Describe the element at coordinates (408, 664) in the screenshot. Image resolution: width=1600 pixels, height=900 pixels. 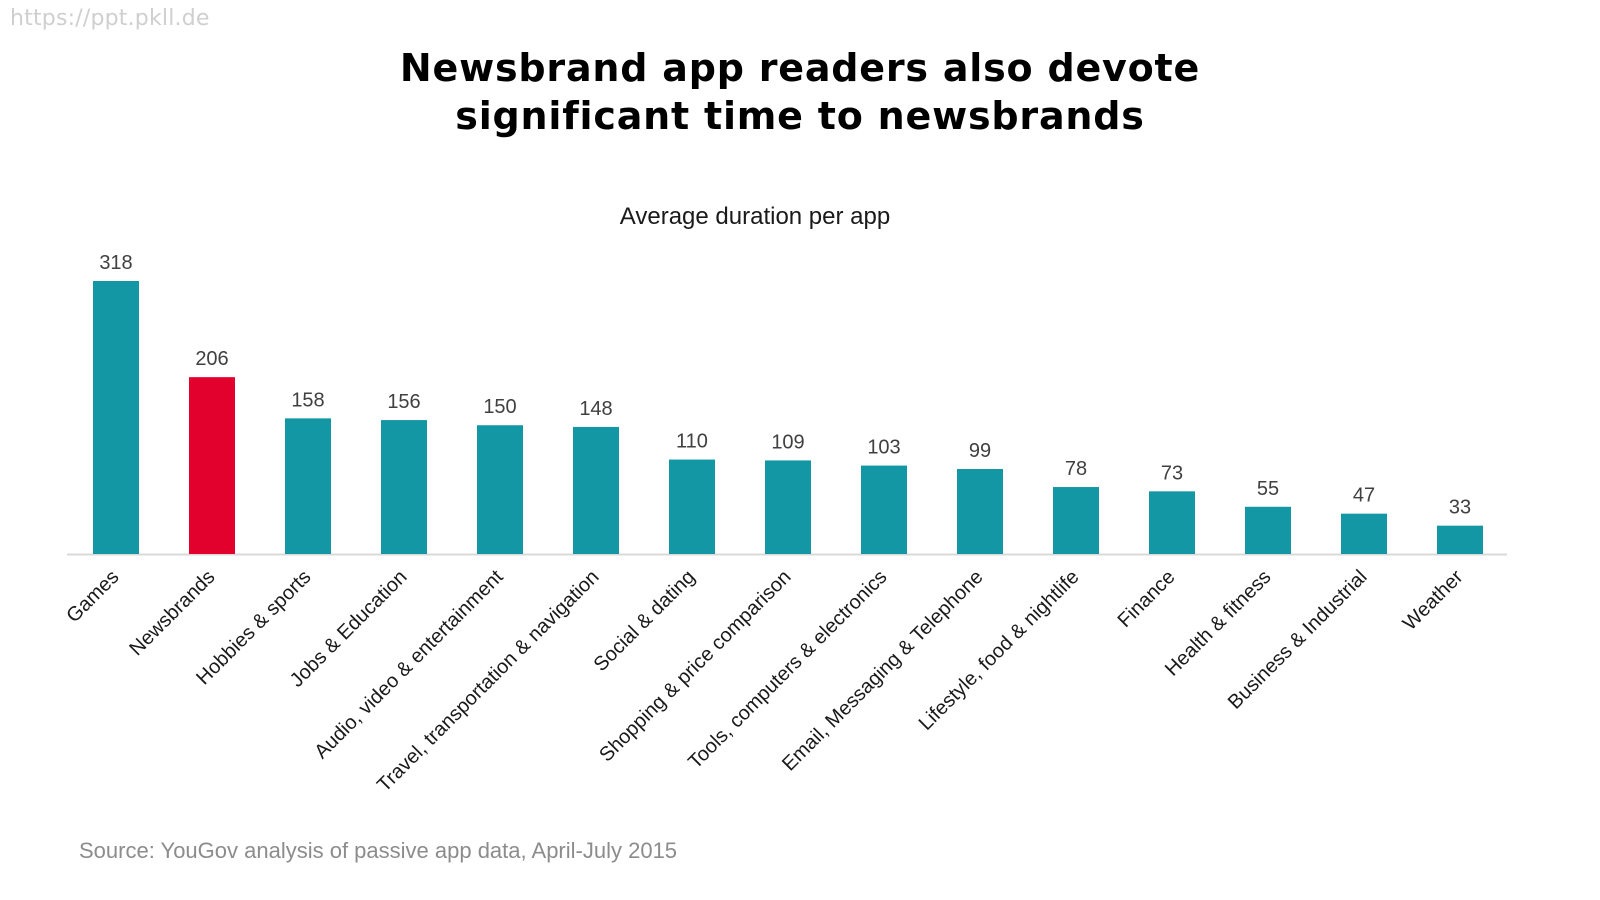
I see `tick-label-audio-video-and-entertainment: Audio, video & entertainment` at that location.